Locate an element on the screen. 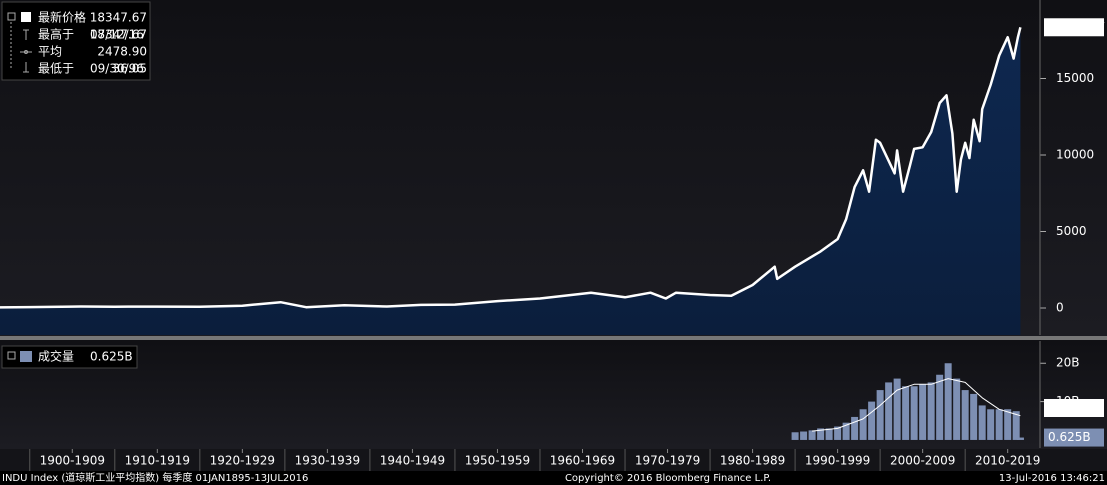  x-tick-label: 1990-1999 is located at coordinates (837, 461).